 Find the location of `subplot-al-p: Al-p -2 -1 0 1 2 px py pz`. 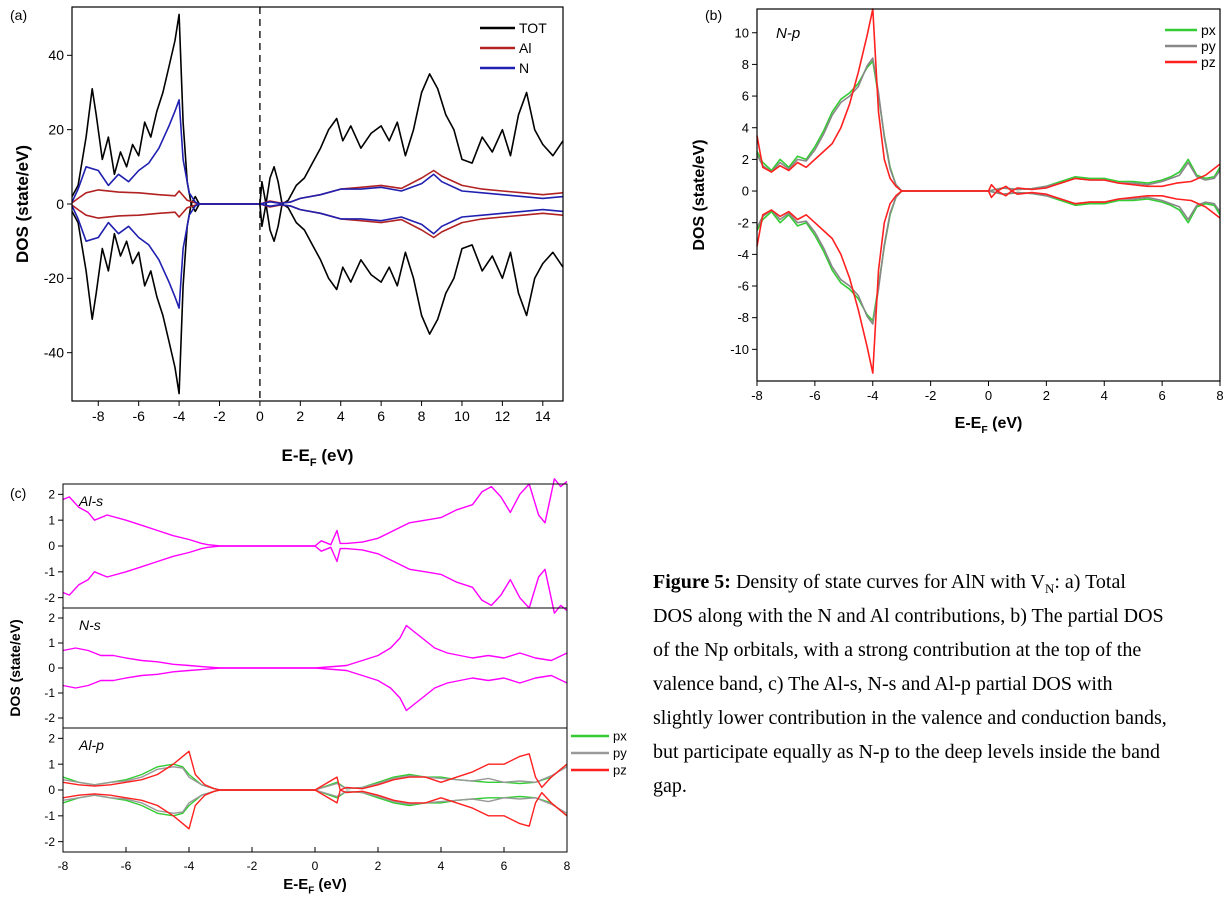

subplot-al-p: Al-p -2 -1 0 1 2 px py pz is located at coordinates (335, 790).